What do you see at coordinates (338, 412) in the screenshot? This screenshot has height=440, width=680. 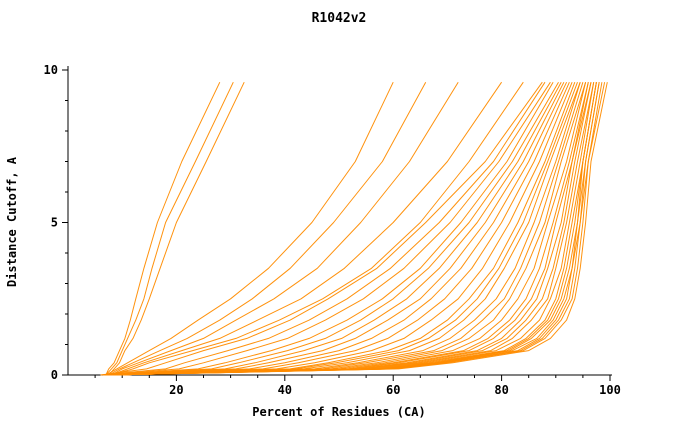 I see `x-axis-label: Percent of Residues (CA)` at bounding box center [338, 412].